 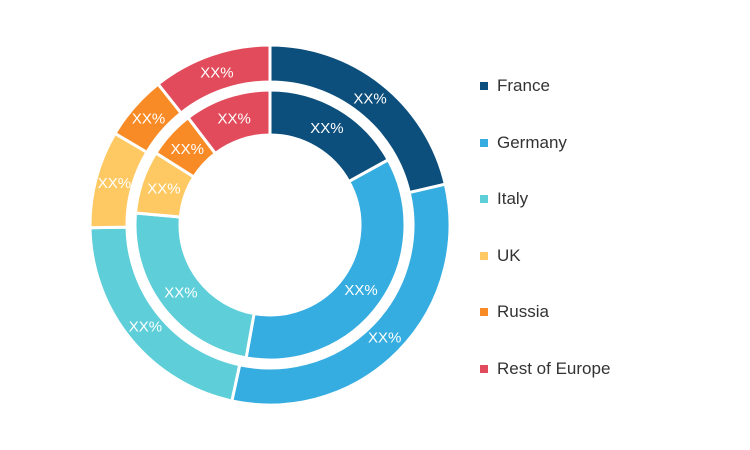 What do you see at coordinates (545, 256) in the screenshot?
I see `legend-item-uk: UK` at bounding box center [545, 256].